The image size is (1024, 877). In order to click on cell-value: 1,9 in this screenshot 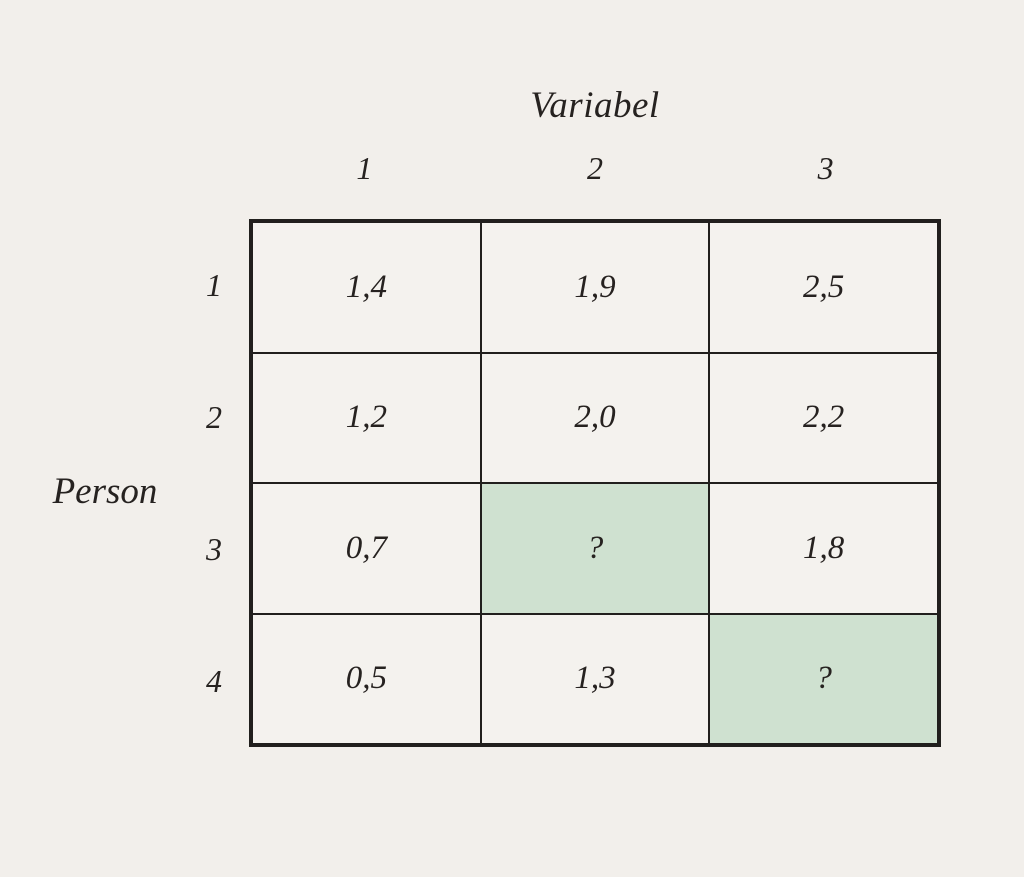, I will do `click(595, 286)`.